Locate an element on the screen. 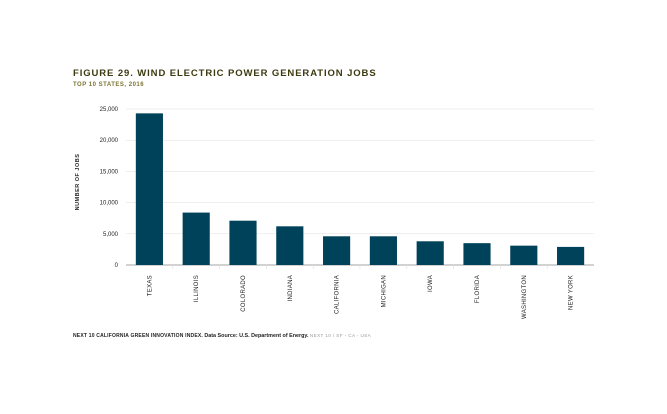 The width and height of the screenshot is (667, 414). x-tick-label: WASHINGTON is located at coordinates (525, 297).